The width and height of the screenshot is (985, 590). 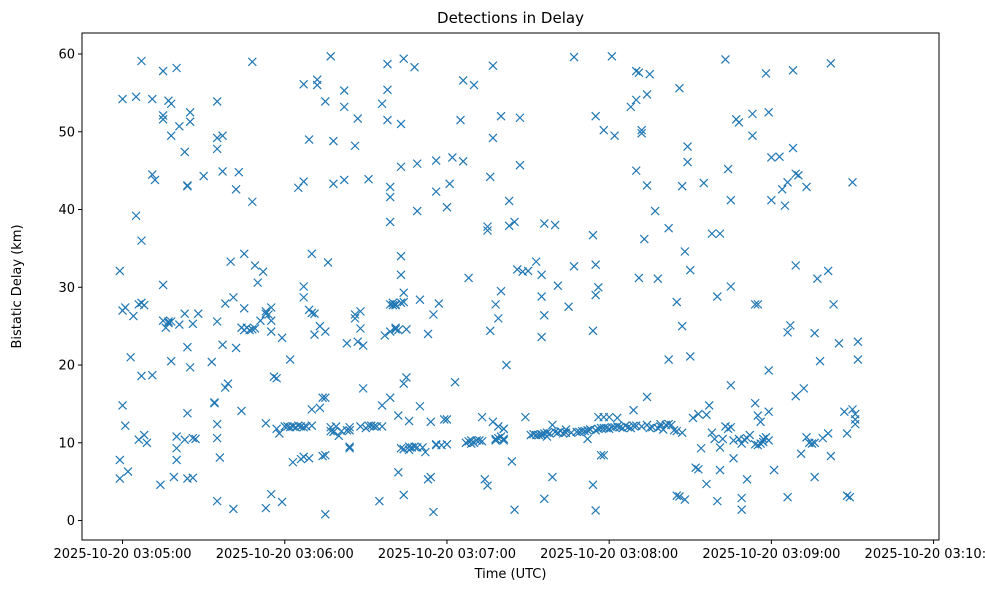 What do you see at coordinates (609, 554) in the screenshot?
I see `x-tick-label: 2025-10-20 03:08:00` at bounding box center [609, 554].